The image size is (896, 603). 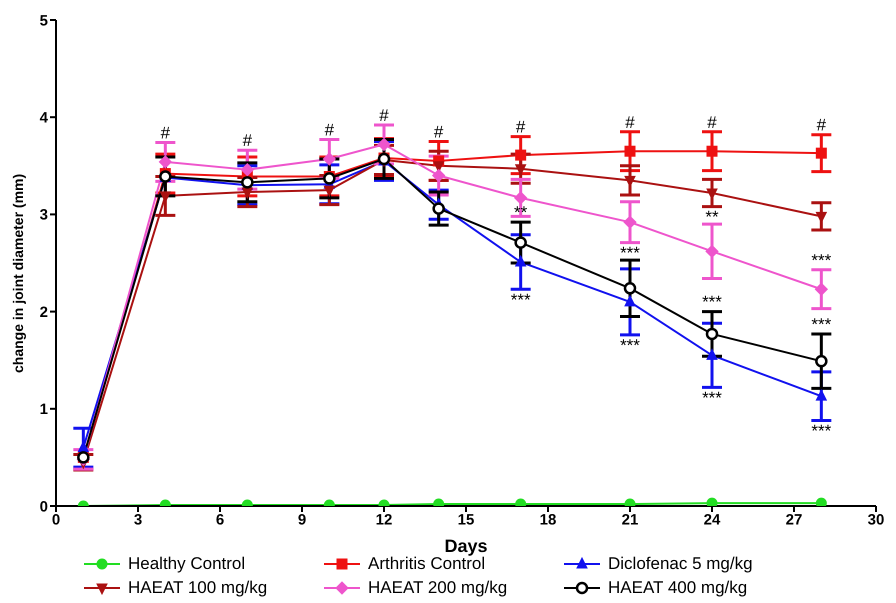 What do you see at coordinates (680, 564) in the screenshot?
I see `legend-label: Diclofenac 5 mg/kg` at bounding box center [680, 564].